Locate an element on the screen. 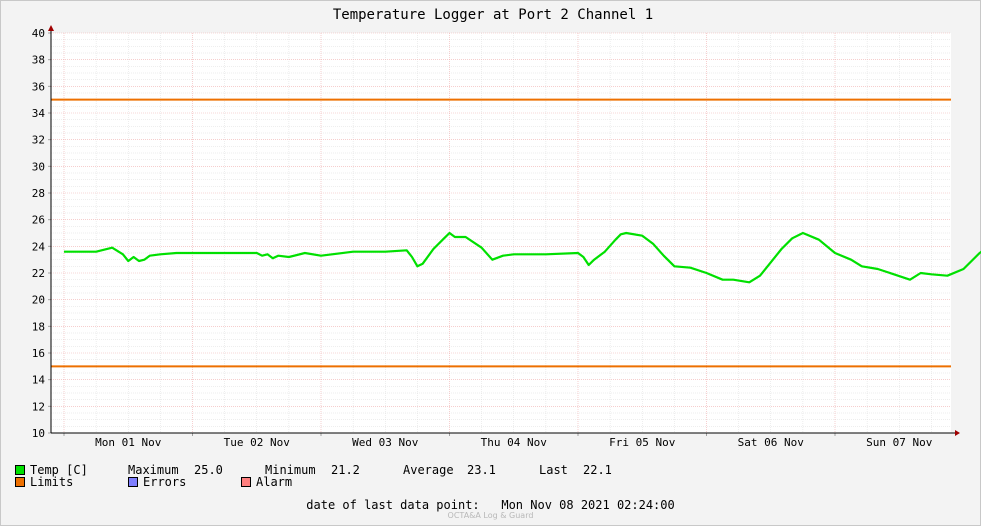 This screenshot has height=526, width=981. last-value: 22.1 is located at coordinates (597, 470).